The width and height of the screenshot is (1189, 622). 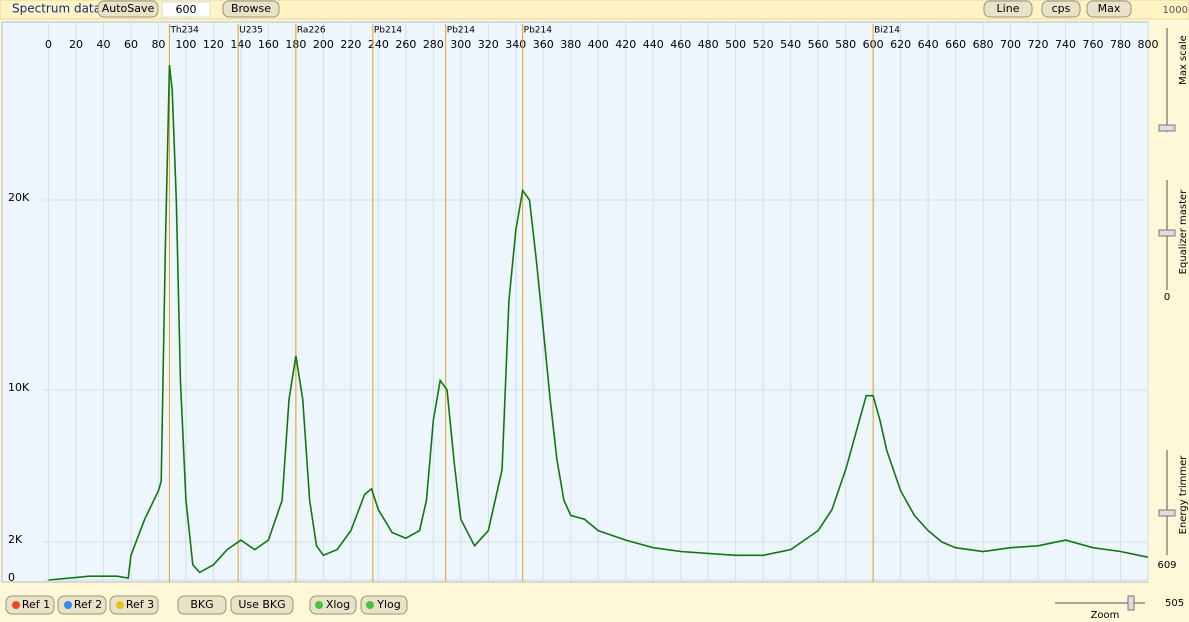 What do you see at coordinates (763, 44) in the screenshot?
I see `x-tick-label: 520` at bounding box center [763, 44].